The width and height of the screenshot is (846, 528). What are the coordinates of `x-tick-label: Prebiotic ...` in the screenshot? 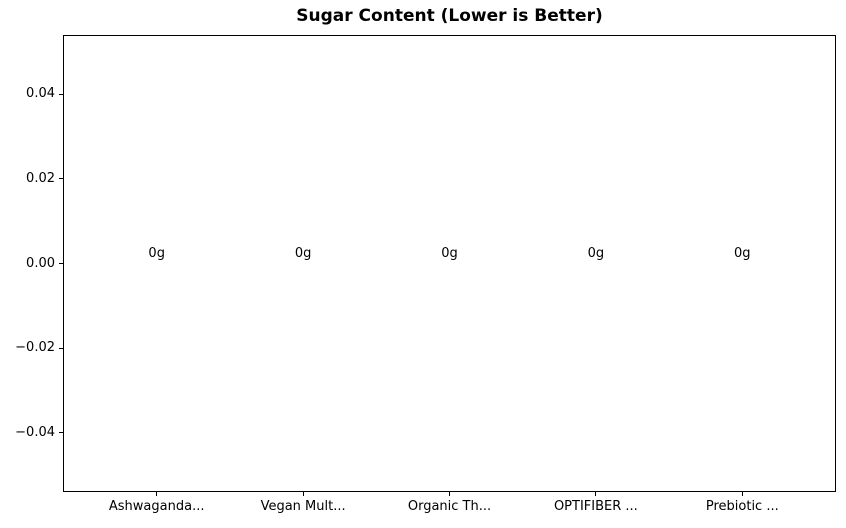 It's located at (742, 506).